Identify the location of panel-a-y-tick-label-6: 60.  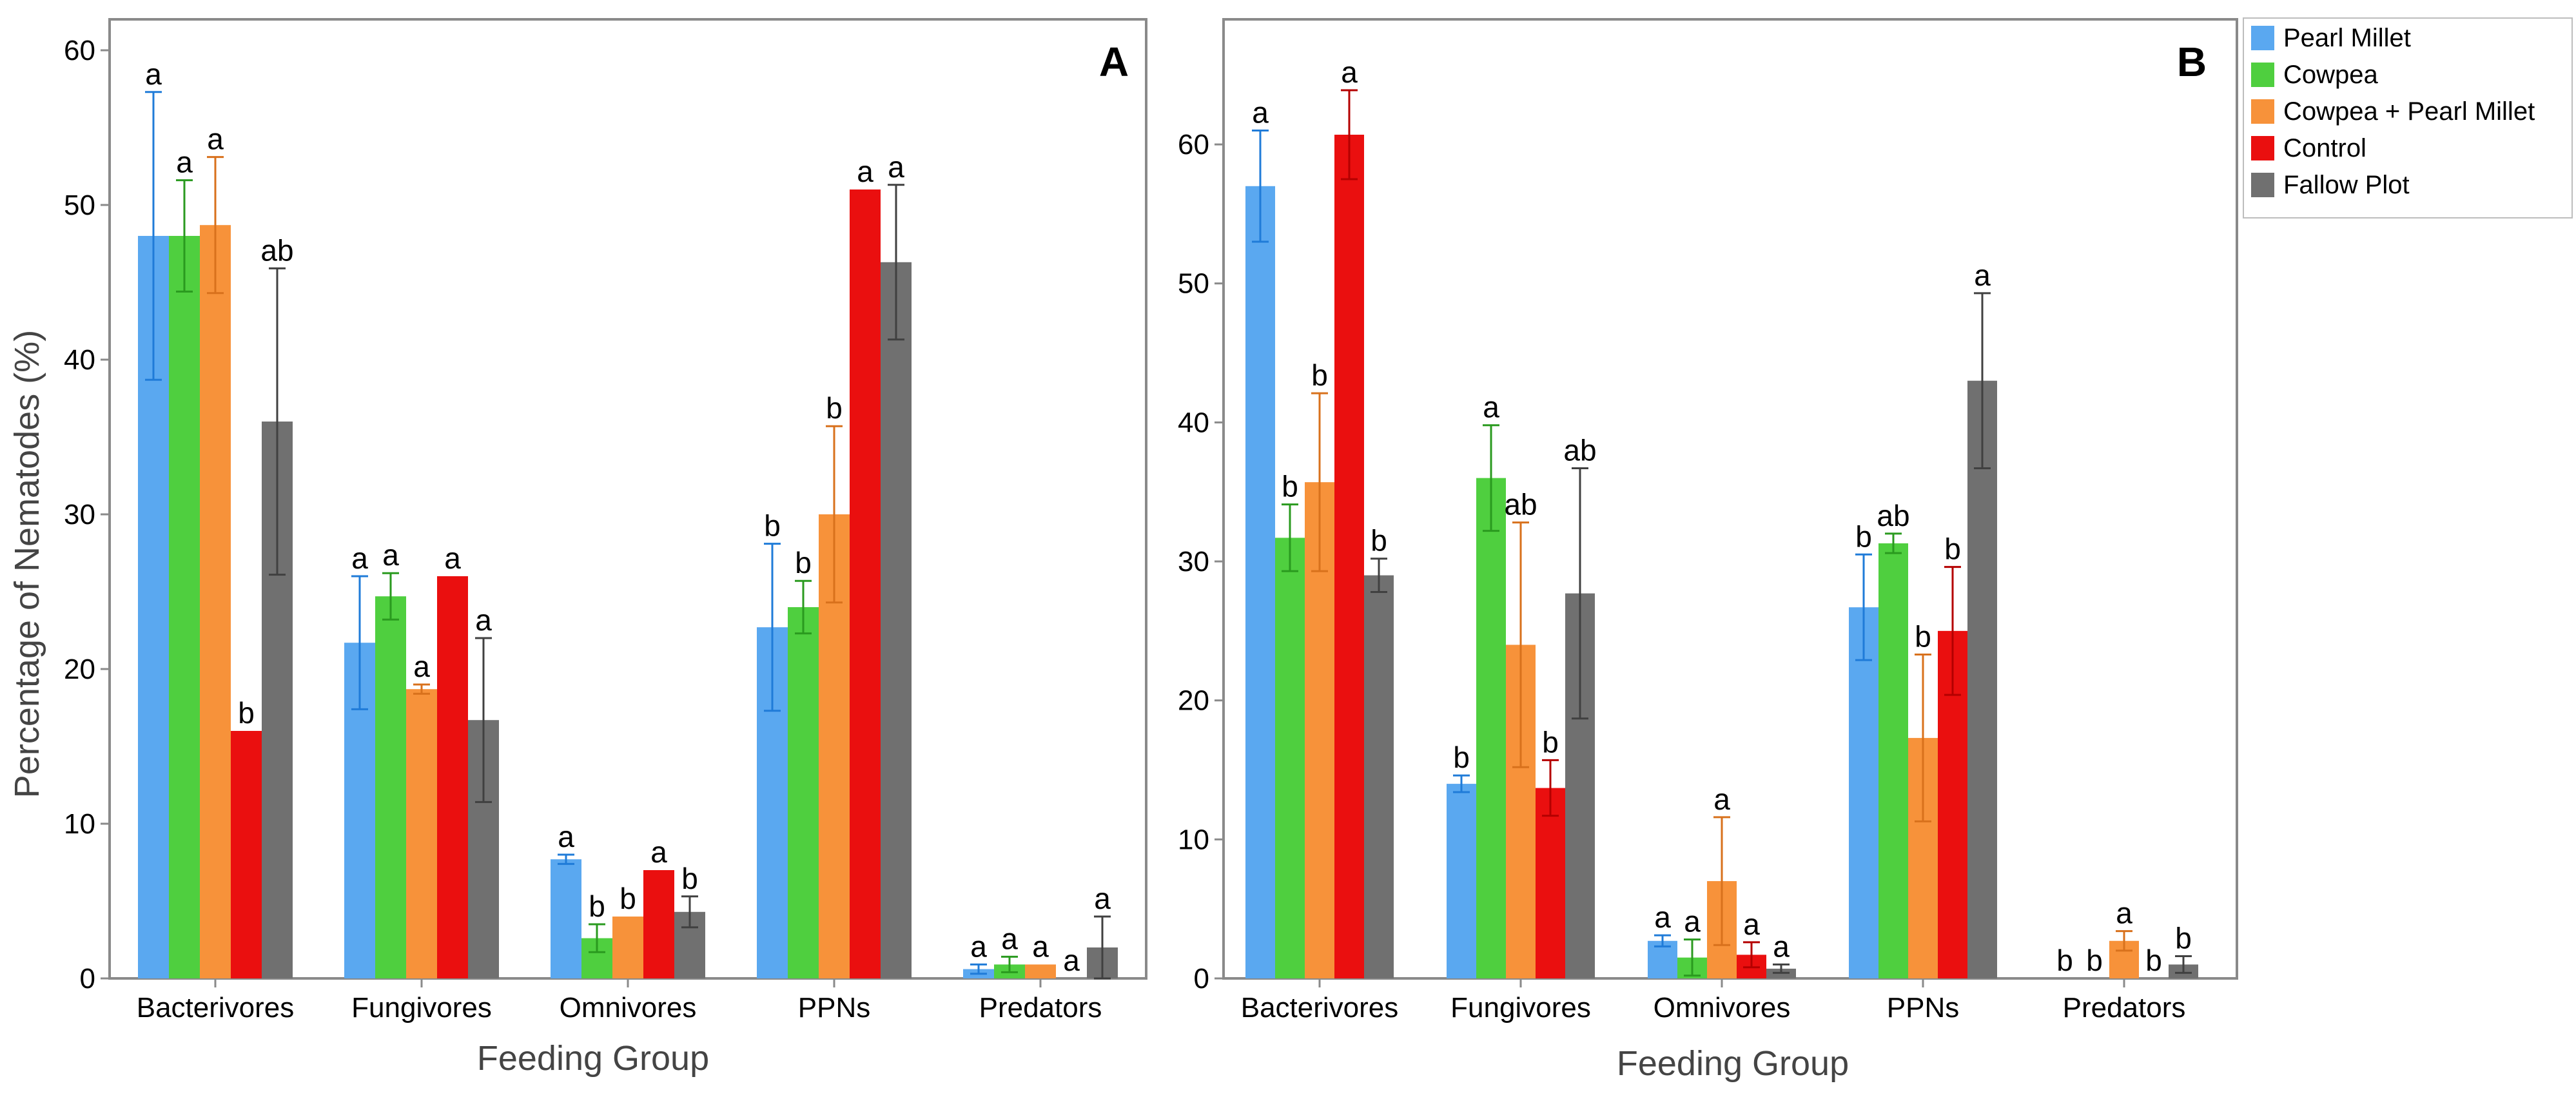
(80, 50).